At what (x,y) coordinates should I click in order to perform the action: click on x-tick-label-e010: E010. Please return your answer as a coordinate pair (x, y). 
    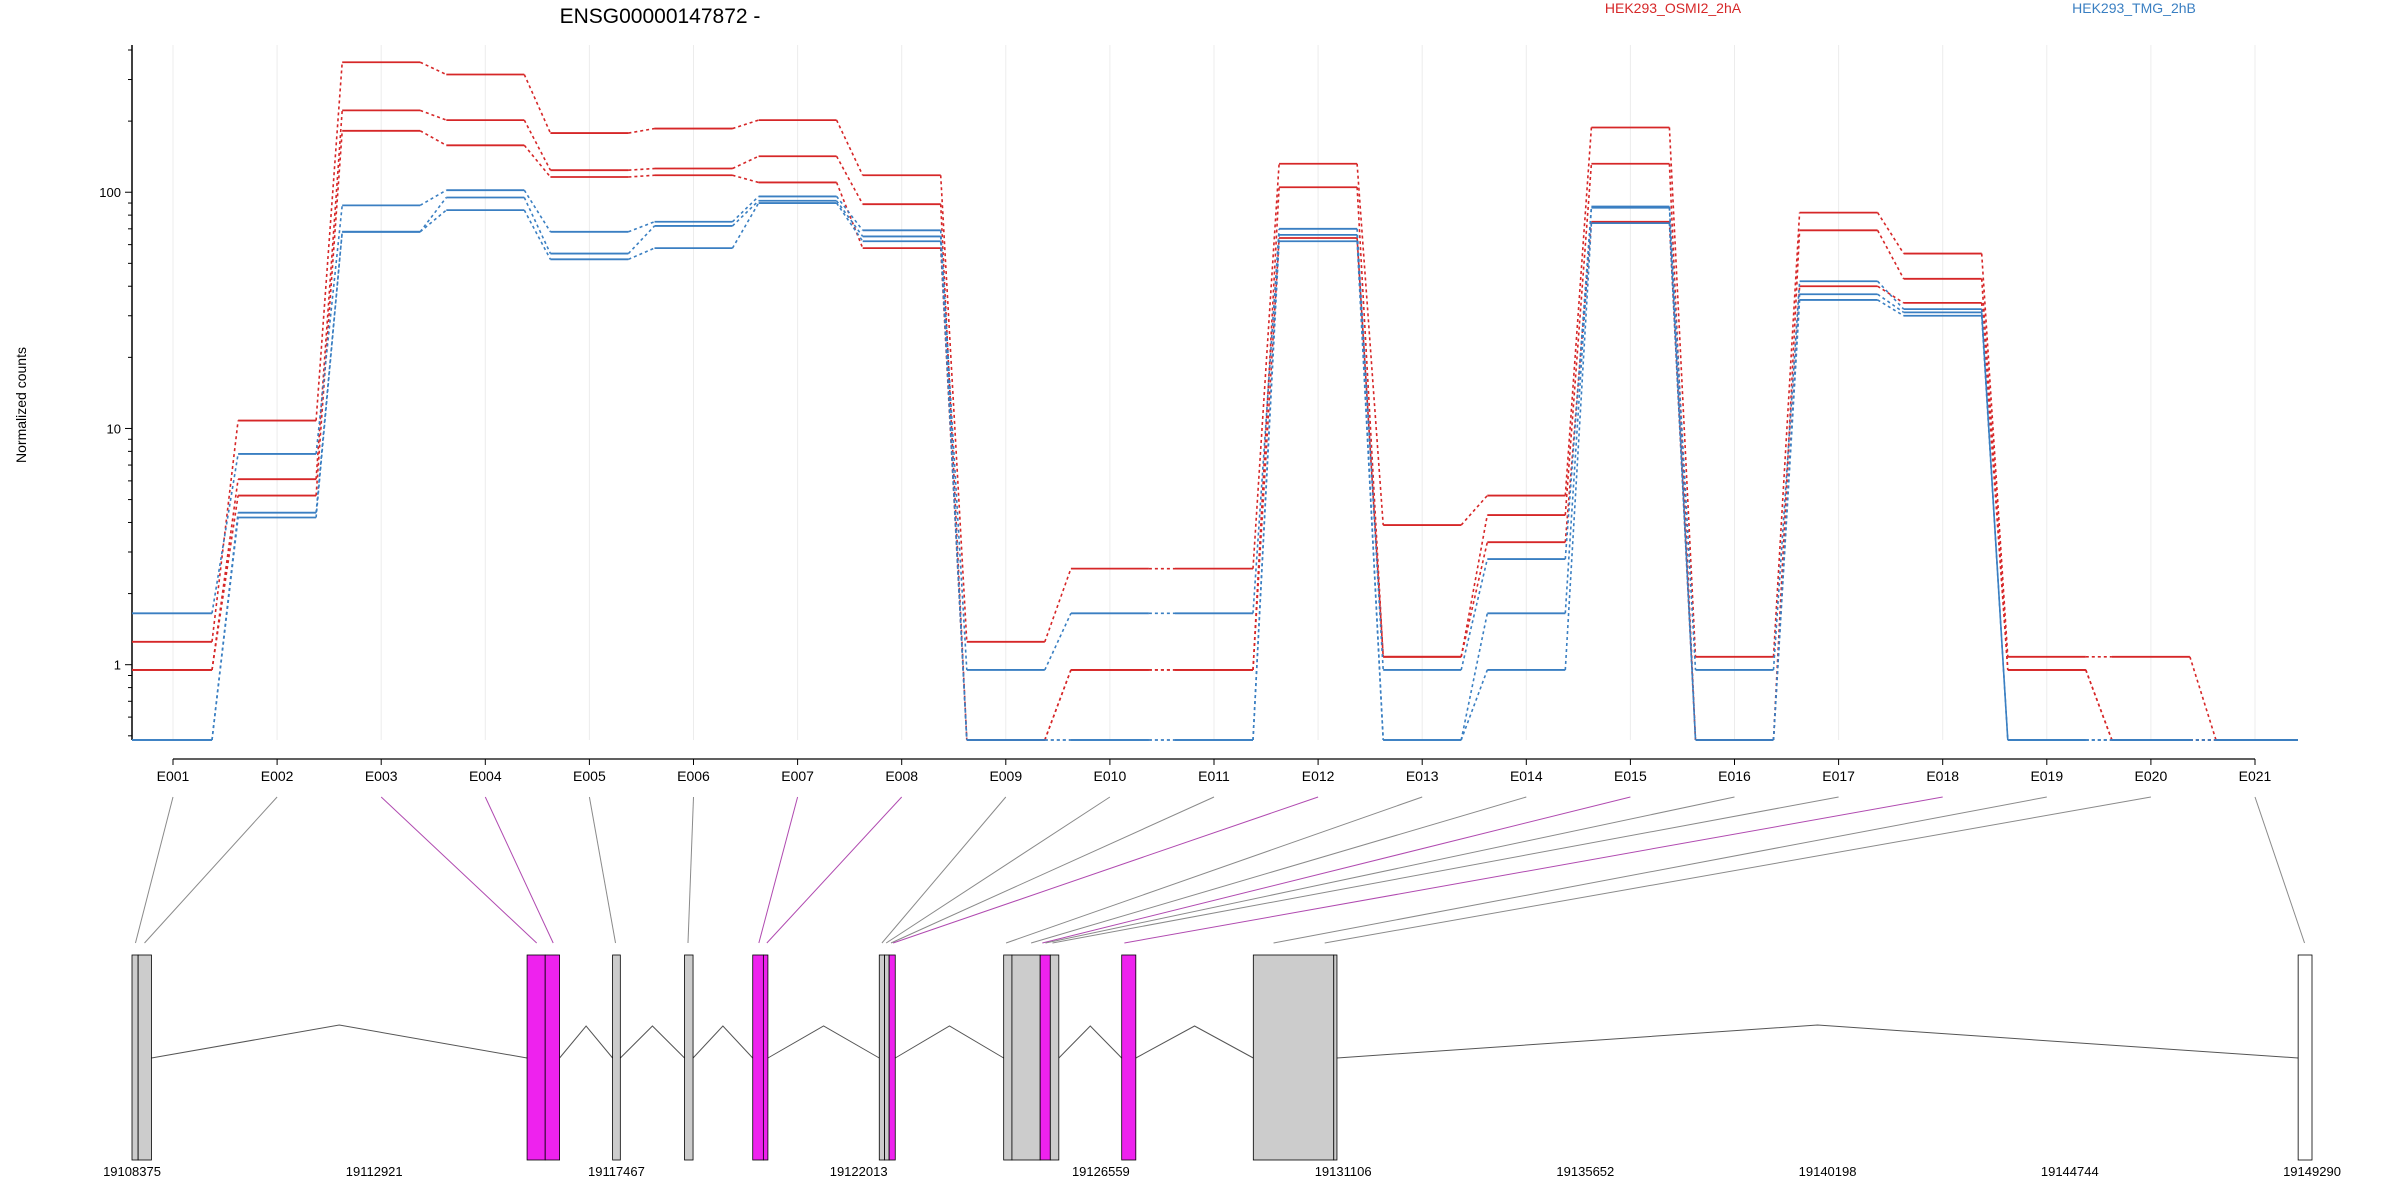
    Looking at the image, I should click on (1110, 776).